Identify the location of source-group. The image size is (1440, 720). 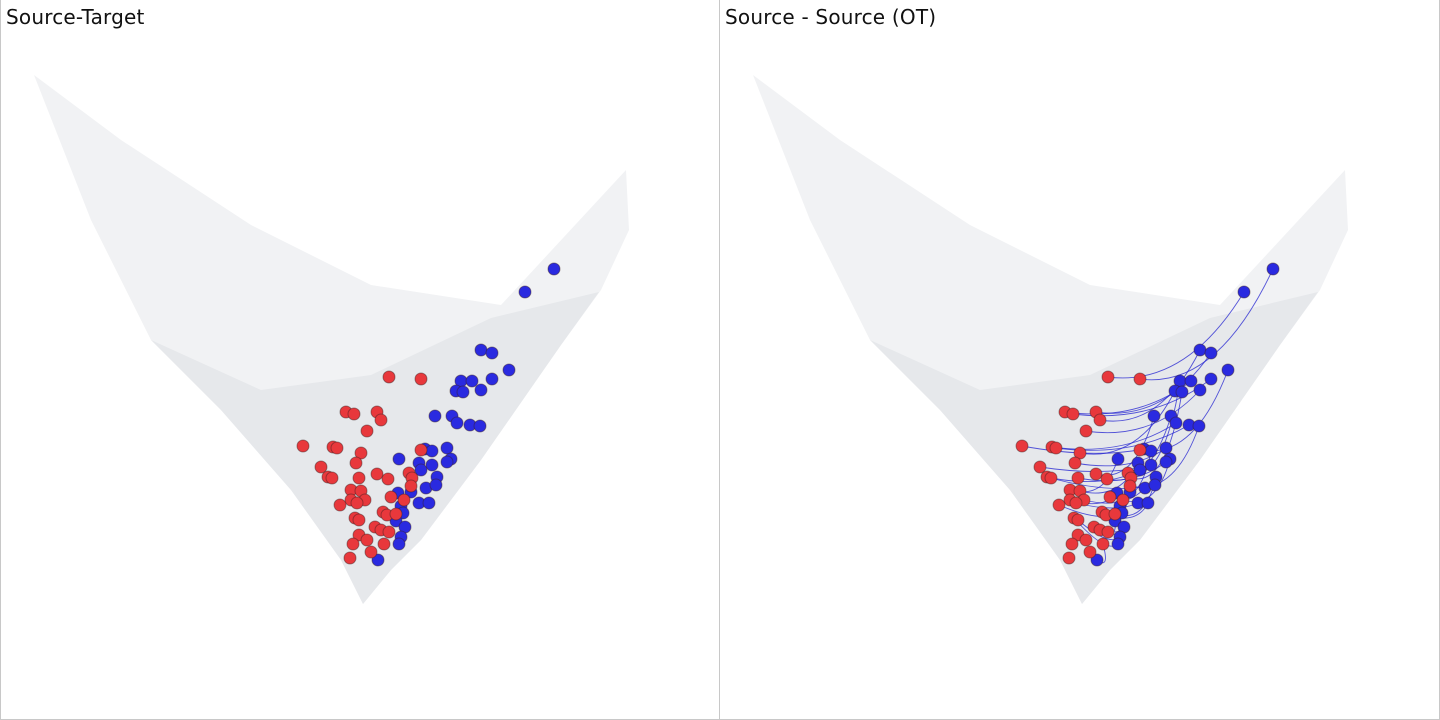
(362, 467).